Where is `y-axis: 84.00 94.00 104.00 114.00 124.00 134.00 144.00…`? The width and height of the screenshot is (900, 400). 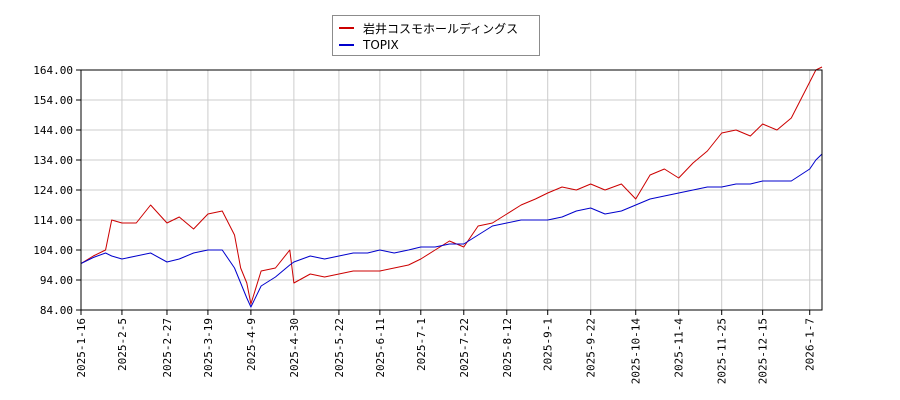 y-axis: 84.00 94.00 104.00 114.00 124.00 134.00 144.00… is located at coordinates (57, 190).